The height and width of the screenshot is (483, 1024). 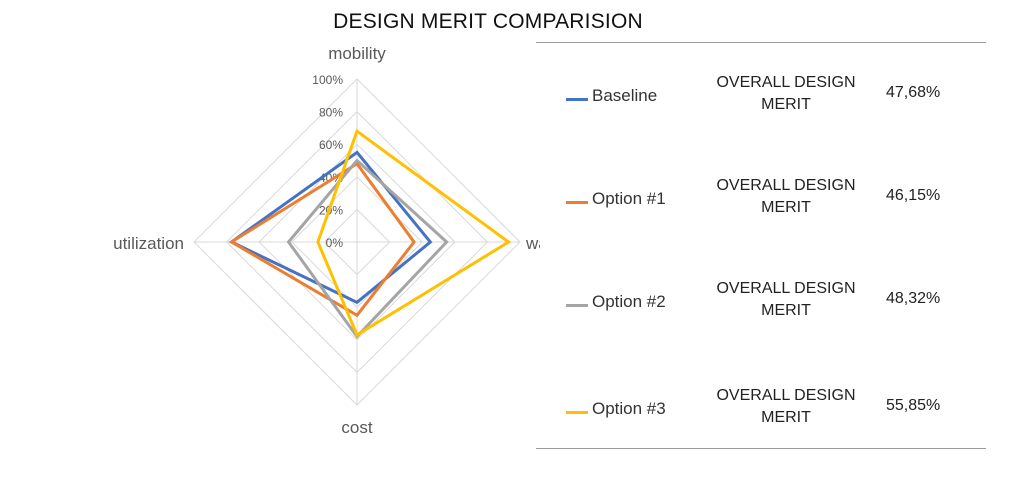 What do you see at coordinates (356, 427) in the screenshot?
I see `axis-label-cost: cost` at bounding box center [356, 427].